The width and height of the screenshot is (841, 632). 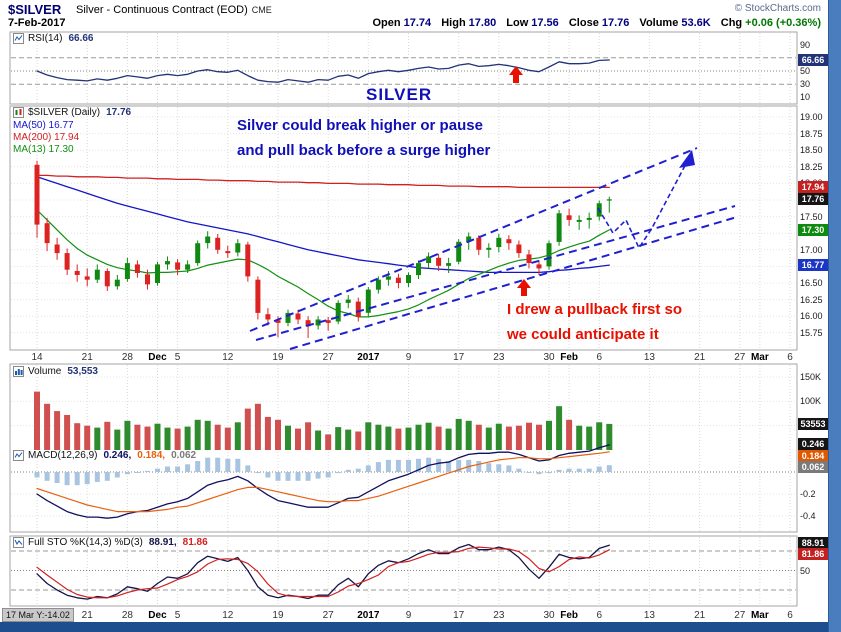 I want to click on date-axis-label: 19, so click(x=278, y=615).